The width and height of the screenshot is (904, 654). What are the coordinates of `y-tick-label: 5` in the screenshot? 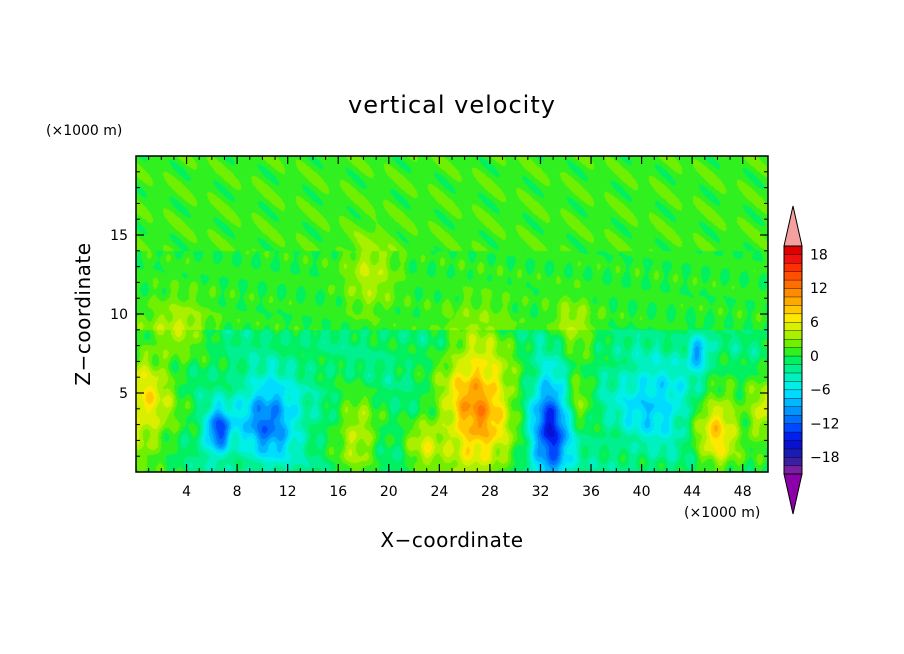 It's located at (123, 394).